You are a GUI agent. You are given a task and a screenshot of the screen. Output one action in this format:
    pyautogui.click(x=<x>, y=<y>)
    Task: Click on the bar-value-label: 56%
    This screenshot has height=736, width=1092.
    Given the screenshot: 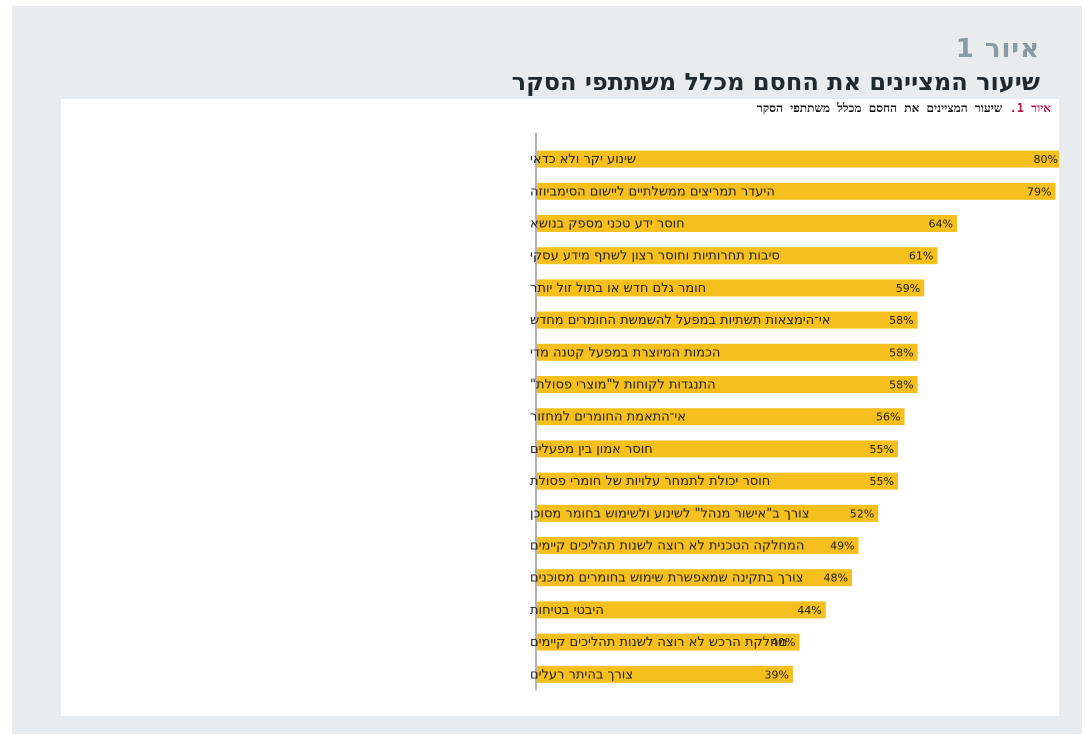 What is the action you would take?
    pyautogui.click(x=888, y=417)
    